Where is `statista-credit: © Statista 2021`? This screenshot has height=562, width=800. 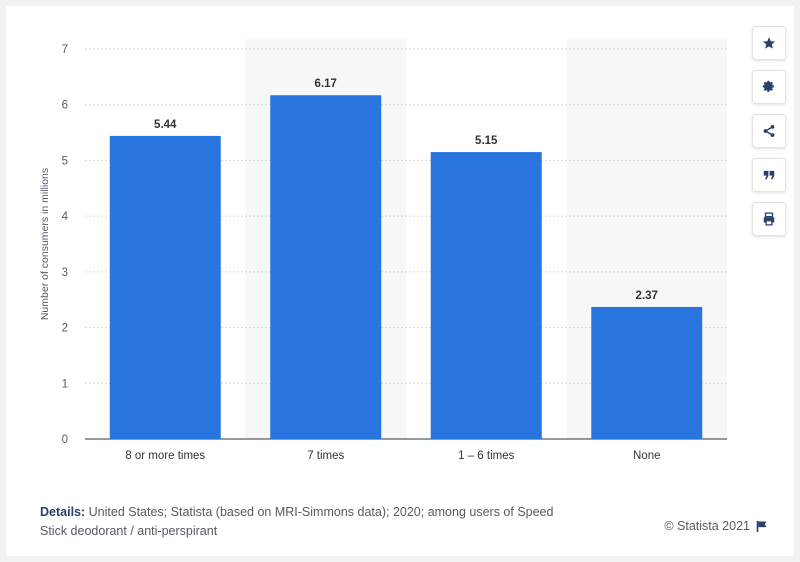
statista-credit: © Statista 2021 is located at coordinates (707, 526).